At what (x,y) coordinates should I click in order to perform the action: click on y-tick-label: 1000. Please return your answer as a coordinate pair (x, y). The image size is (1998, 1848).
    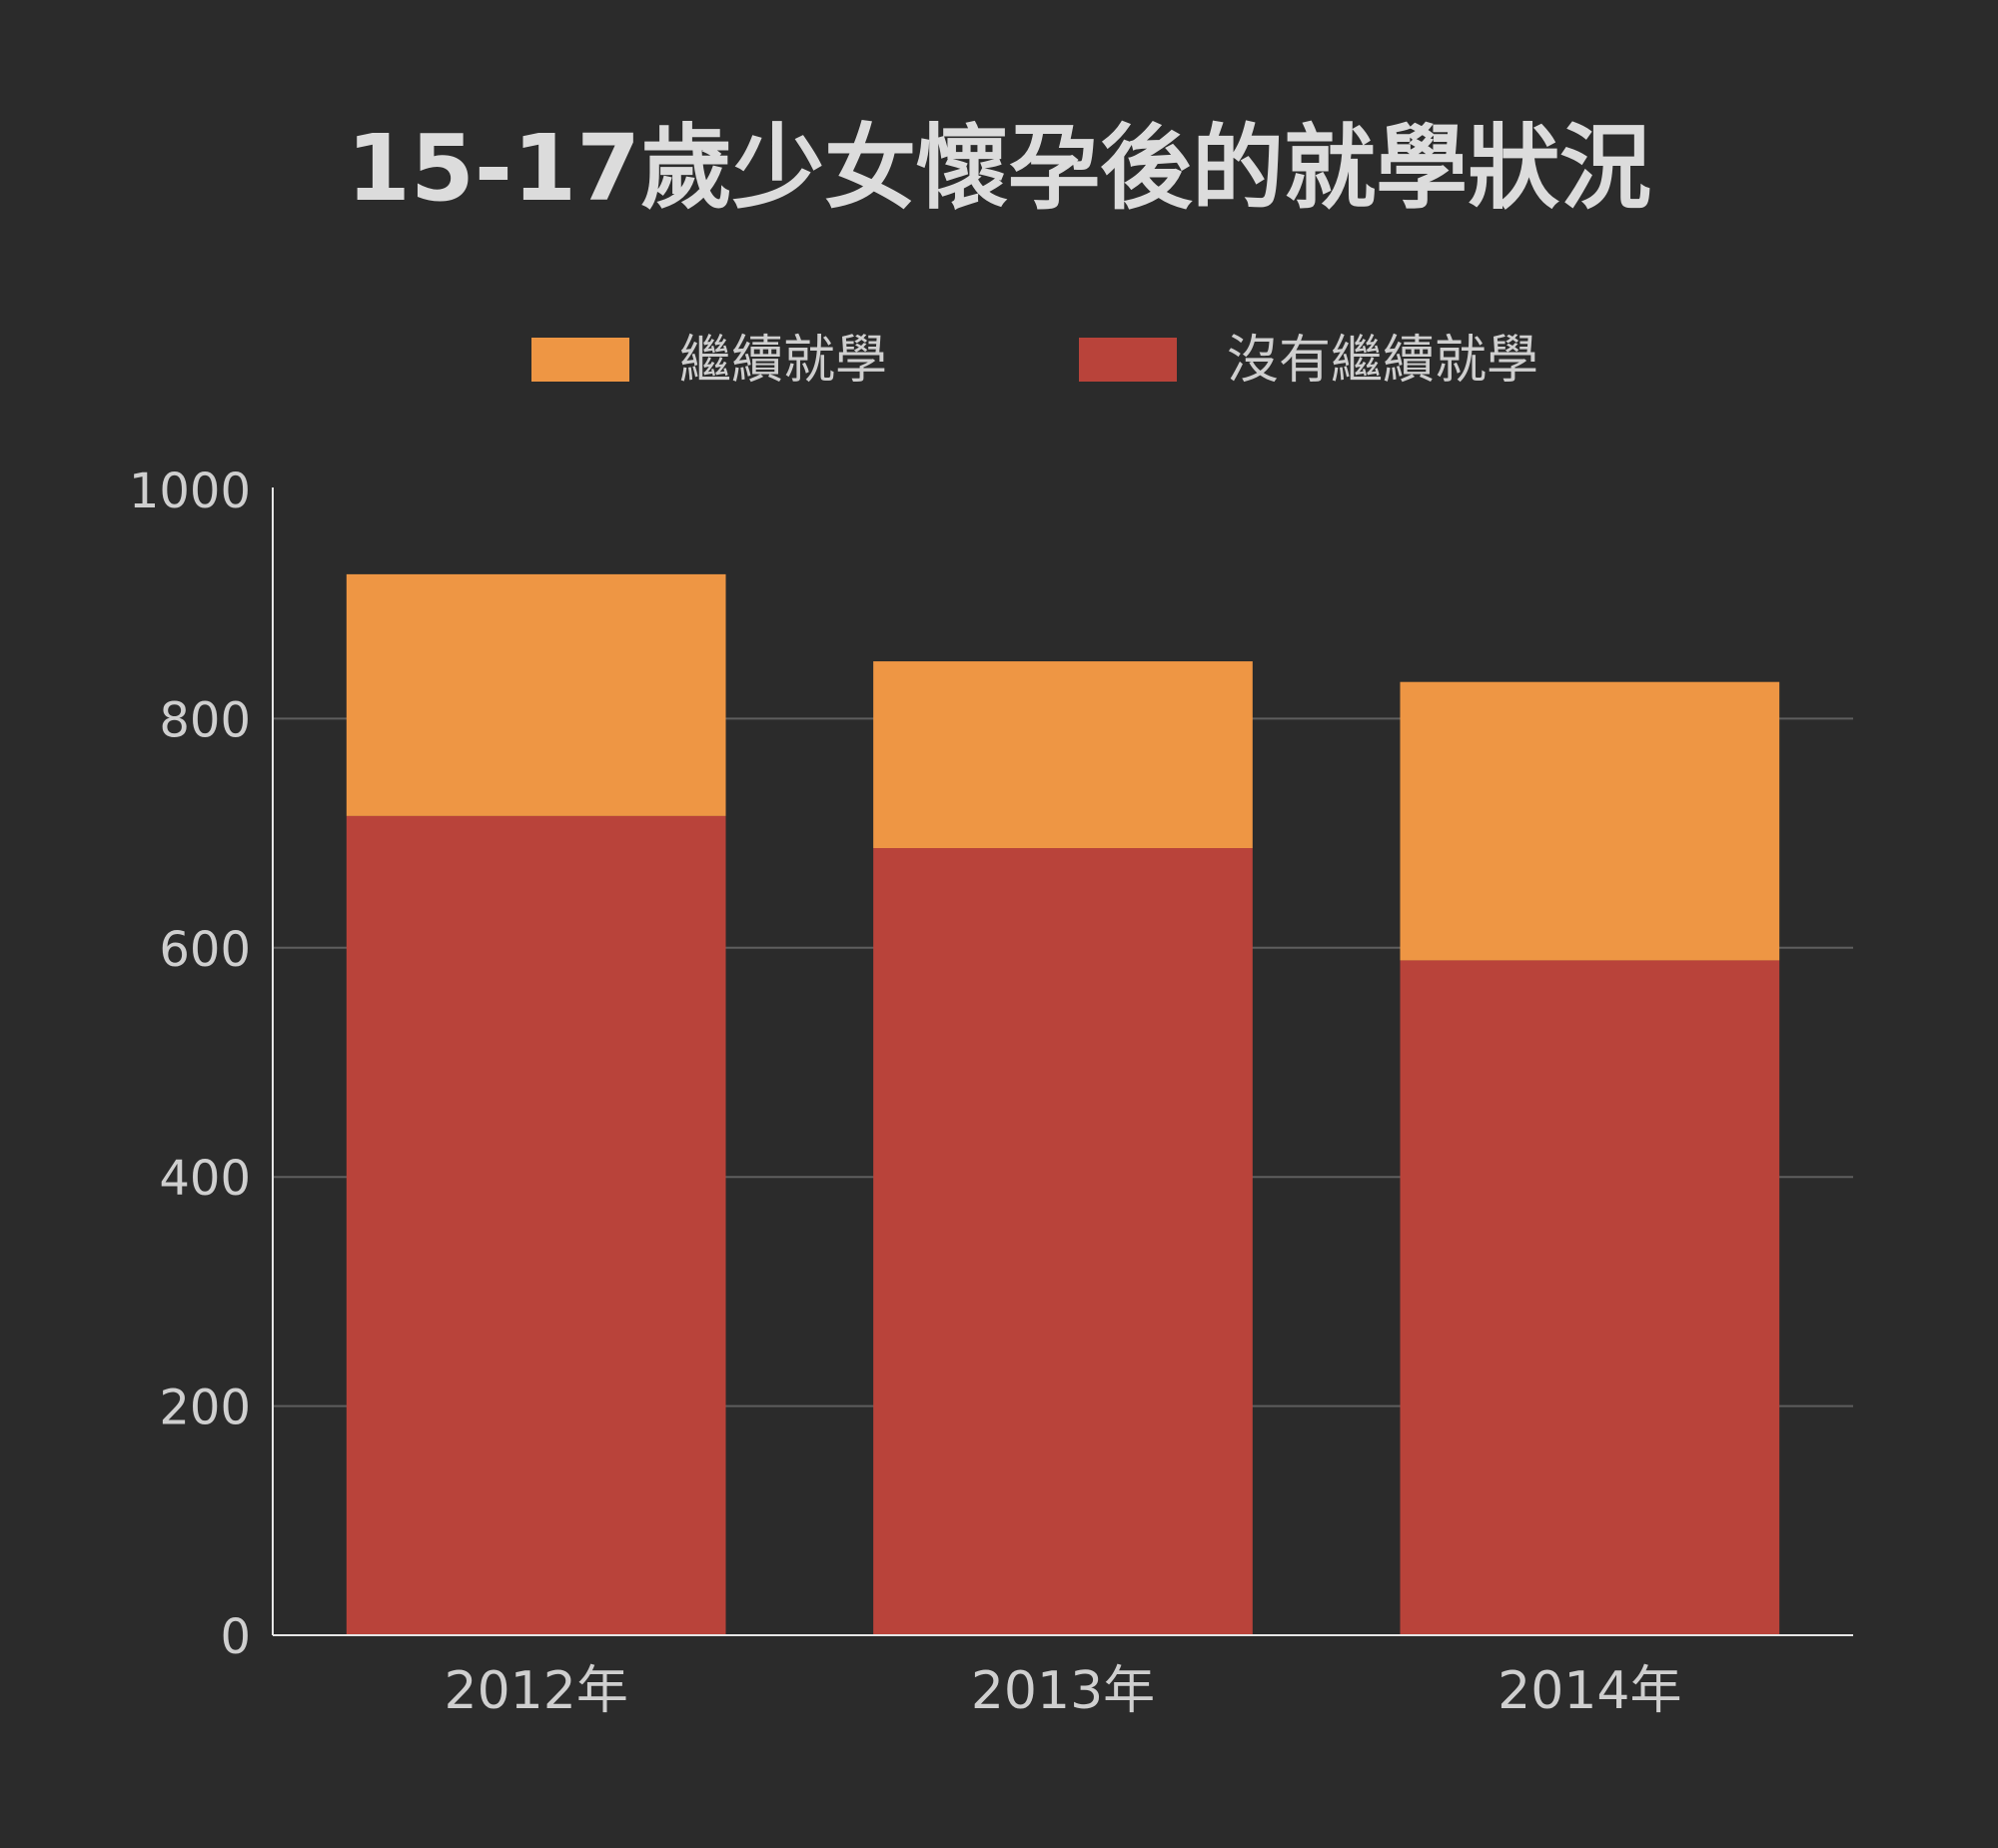
    Looking at the image, I should click on (190, 491).